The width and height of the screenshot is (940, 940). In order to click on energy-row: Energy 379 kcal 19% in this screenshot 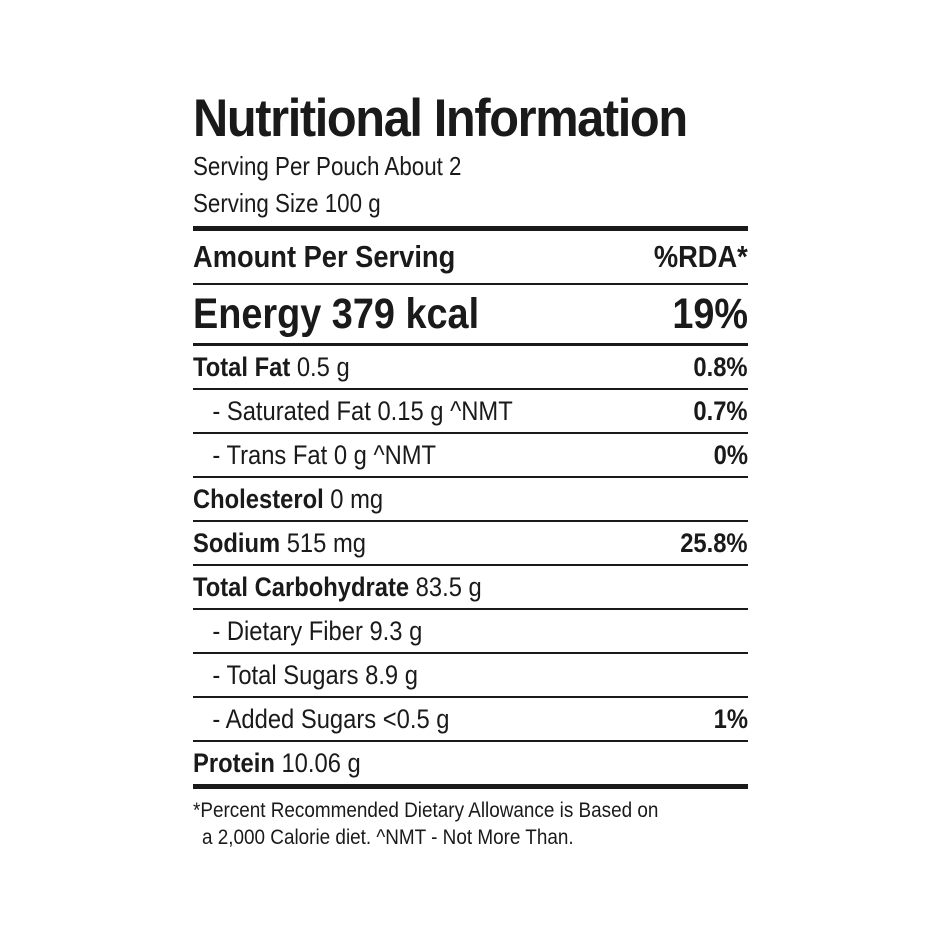, I will do `click(470, 314)`.